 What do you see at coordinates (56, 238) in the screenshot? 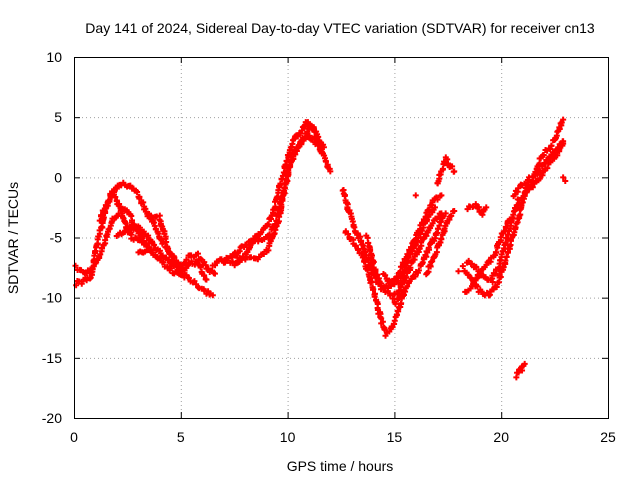
I see `y-tick-label: -5` at bounding box center [56, 238].